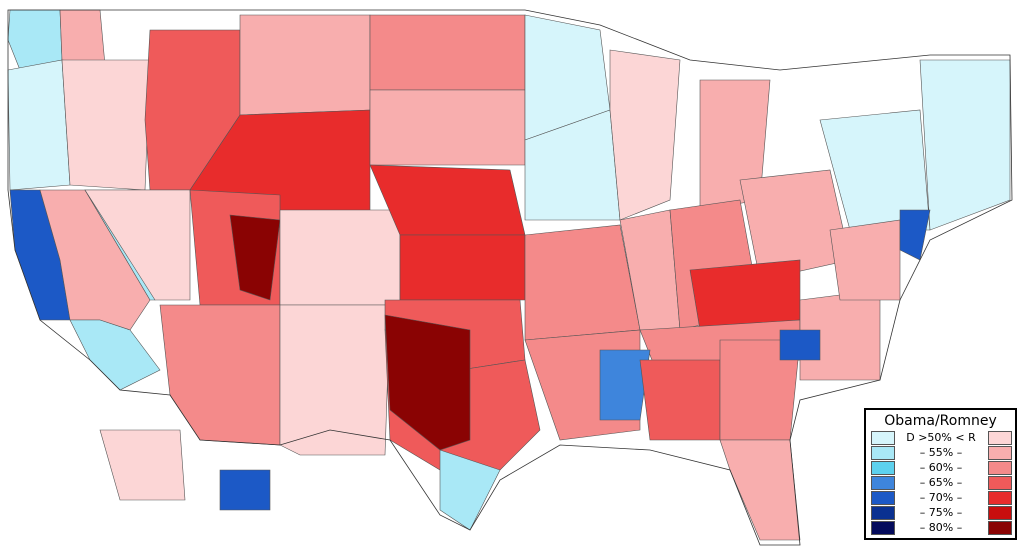 The width and height of the screenshot is (1024, 560). I want to click on new-mexico, so click(335, 380).